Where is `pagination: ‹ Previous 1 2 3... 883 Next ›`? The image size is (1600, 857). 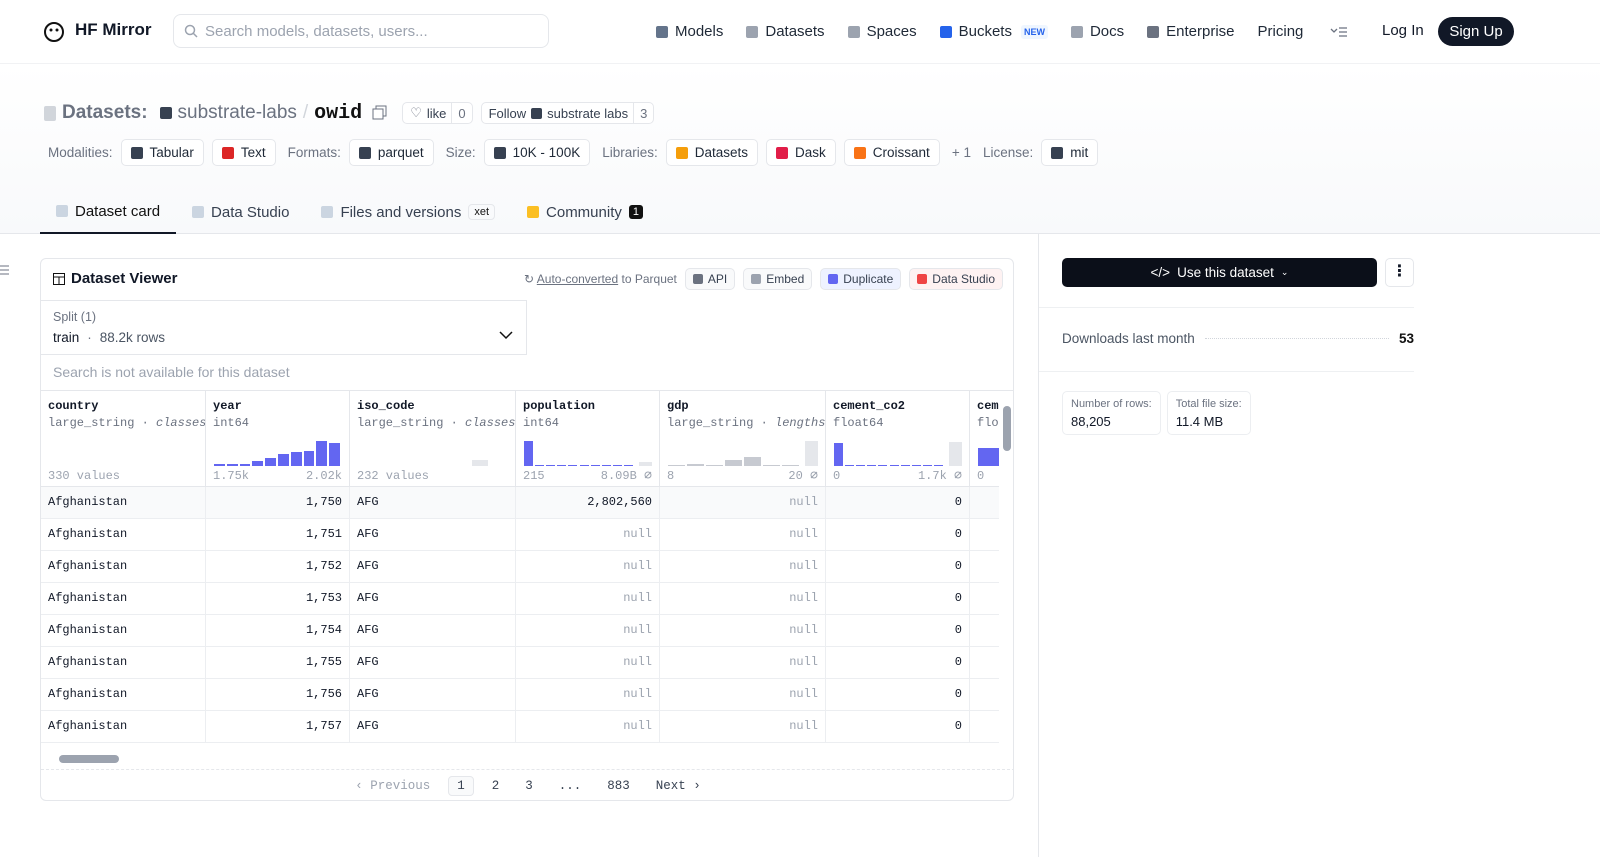
pagination: ‹ Previous 1 2 3... 883 Next › is located at coordinates (527, 784).